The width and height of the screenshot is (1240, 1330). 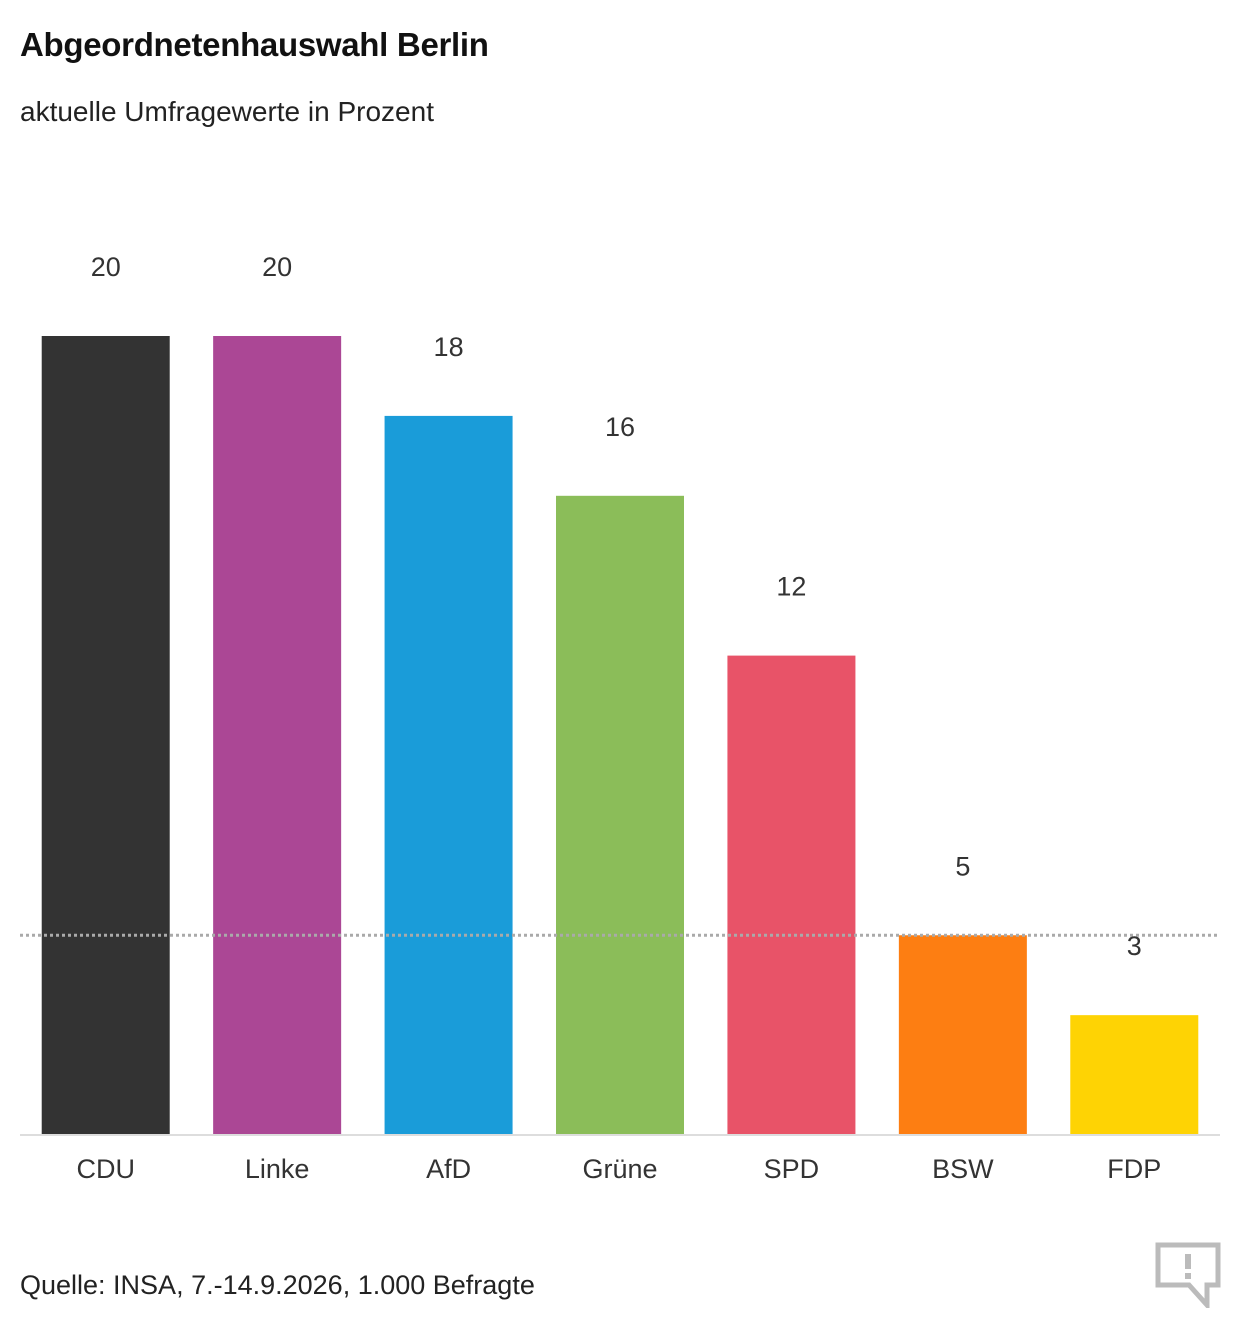 What do you see at coordinates (620, 815) in the screenshot?
I see `bar-grüne` at bounding box center [620, 815].